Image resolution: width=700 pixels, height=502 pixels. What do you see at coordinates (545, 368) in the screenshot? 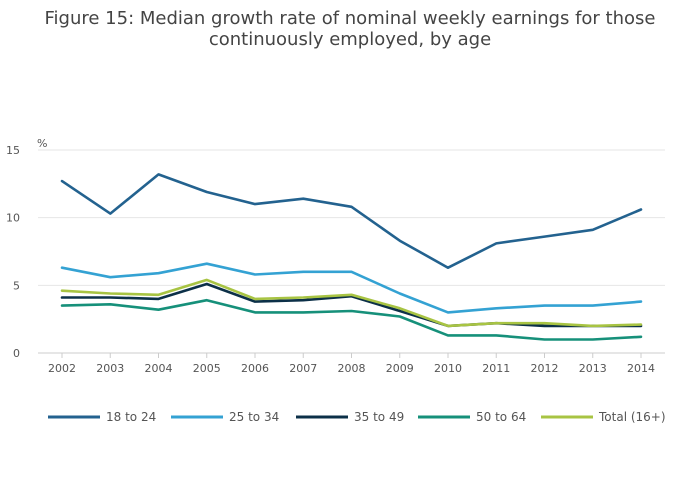
I see `x-tick-label: 2012` at bounding box center [545, 368].